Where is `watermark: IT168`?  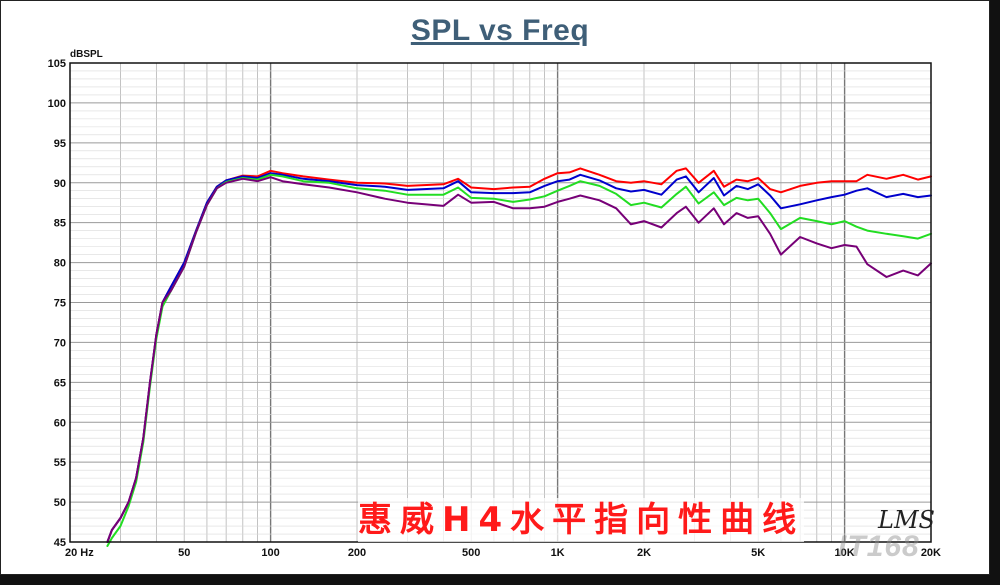
watermark: IT168 is located at coordinates (879, 546).